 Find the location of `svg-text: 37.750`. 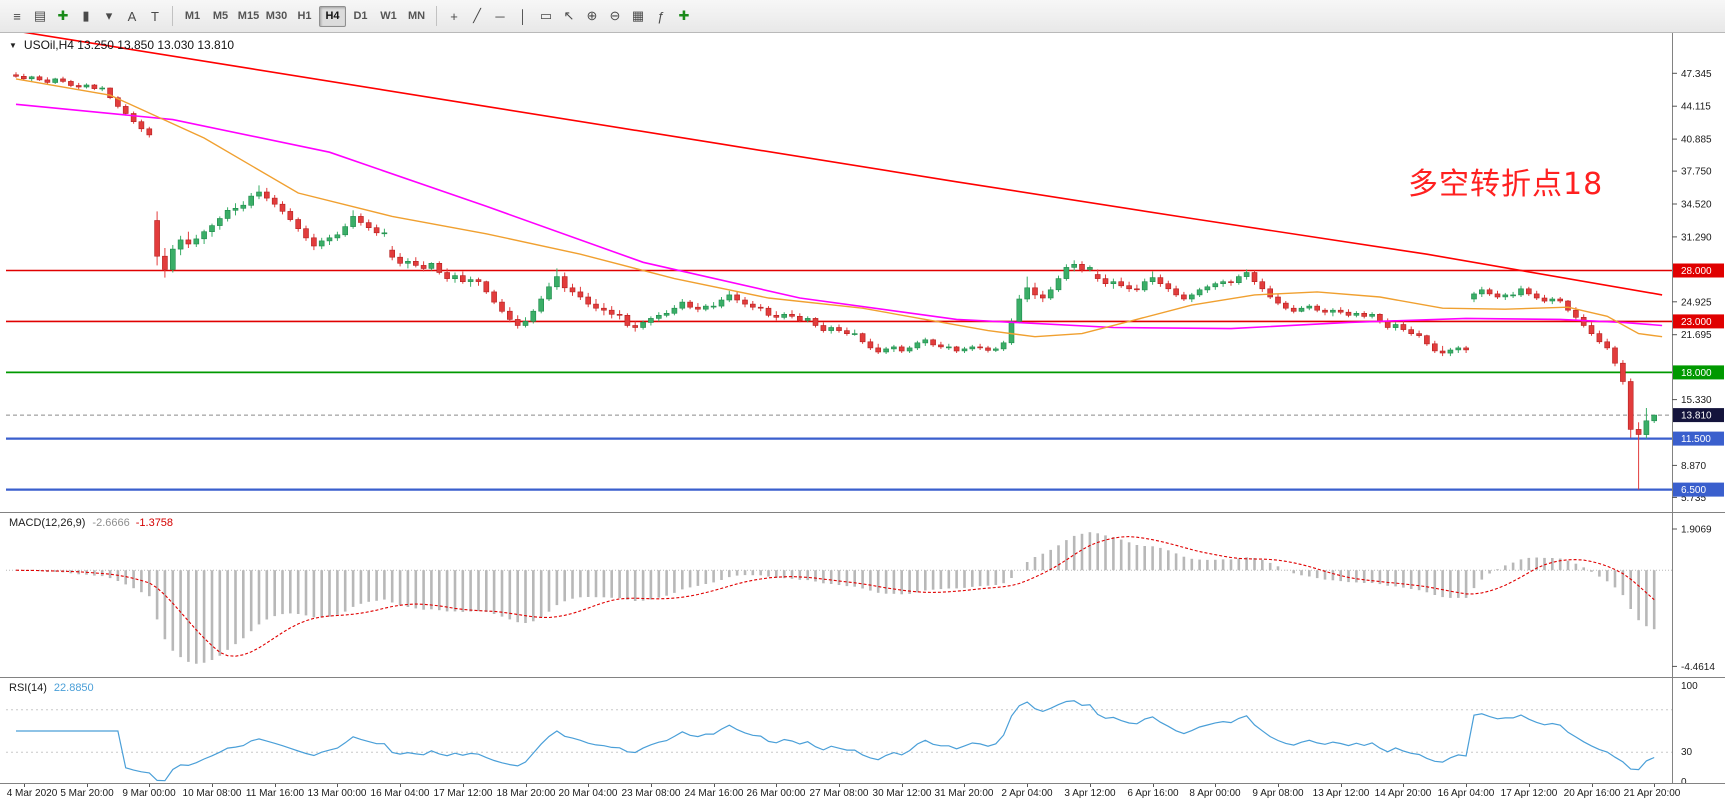

svg-text: 37.750 is located at coordinates (1696, 172).